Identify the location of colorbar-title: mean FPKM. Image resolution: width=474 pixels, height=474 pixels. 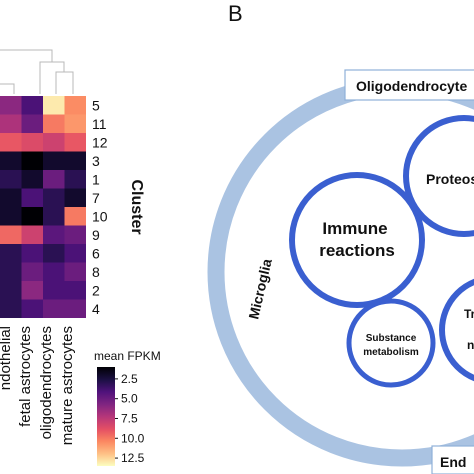
(127, 356).